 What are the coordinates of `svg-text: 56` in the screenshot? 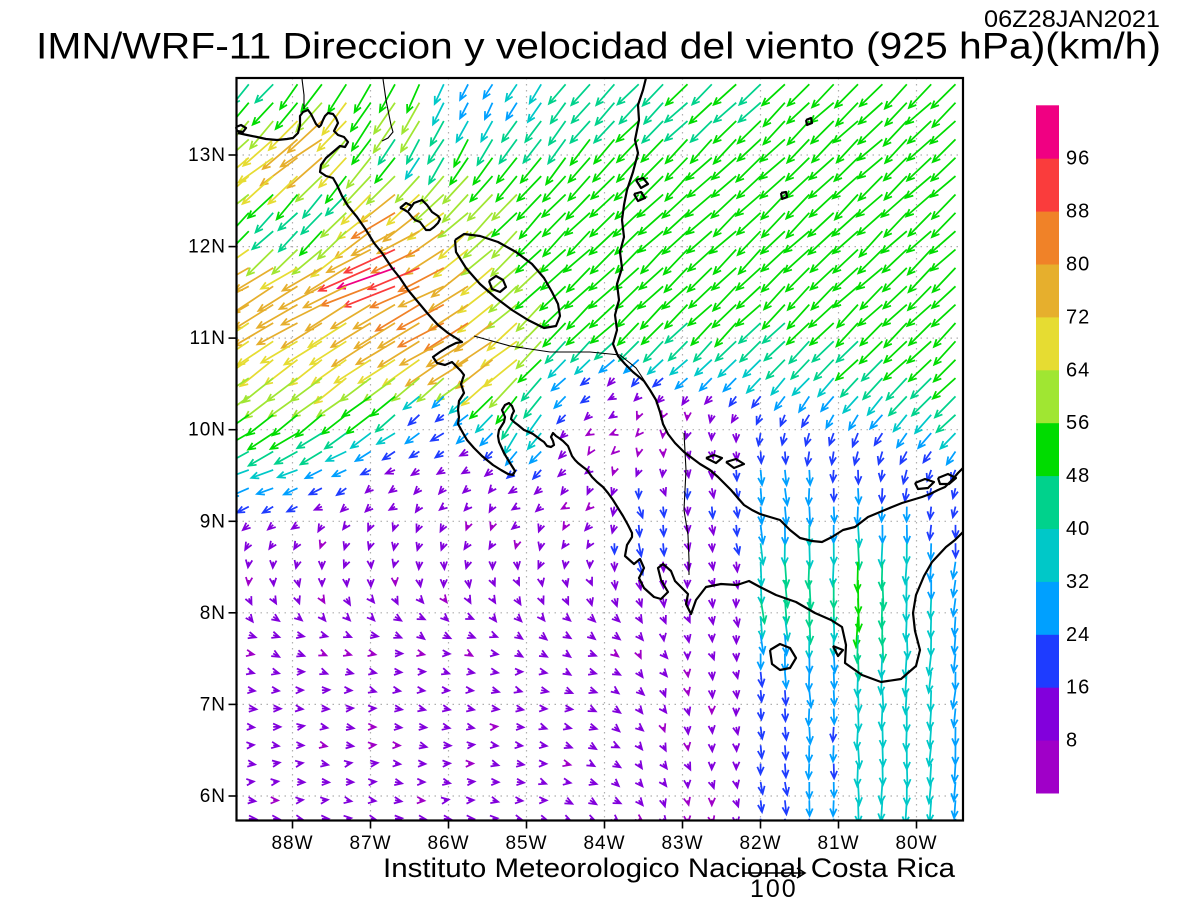 It's located at (1078, 423).